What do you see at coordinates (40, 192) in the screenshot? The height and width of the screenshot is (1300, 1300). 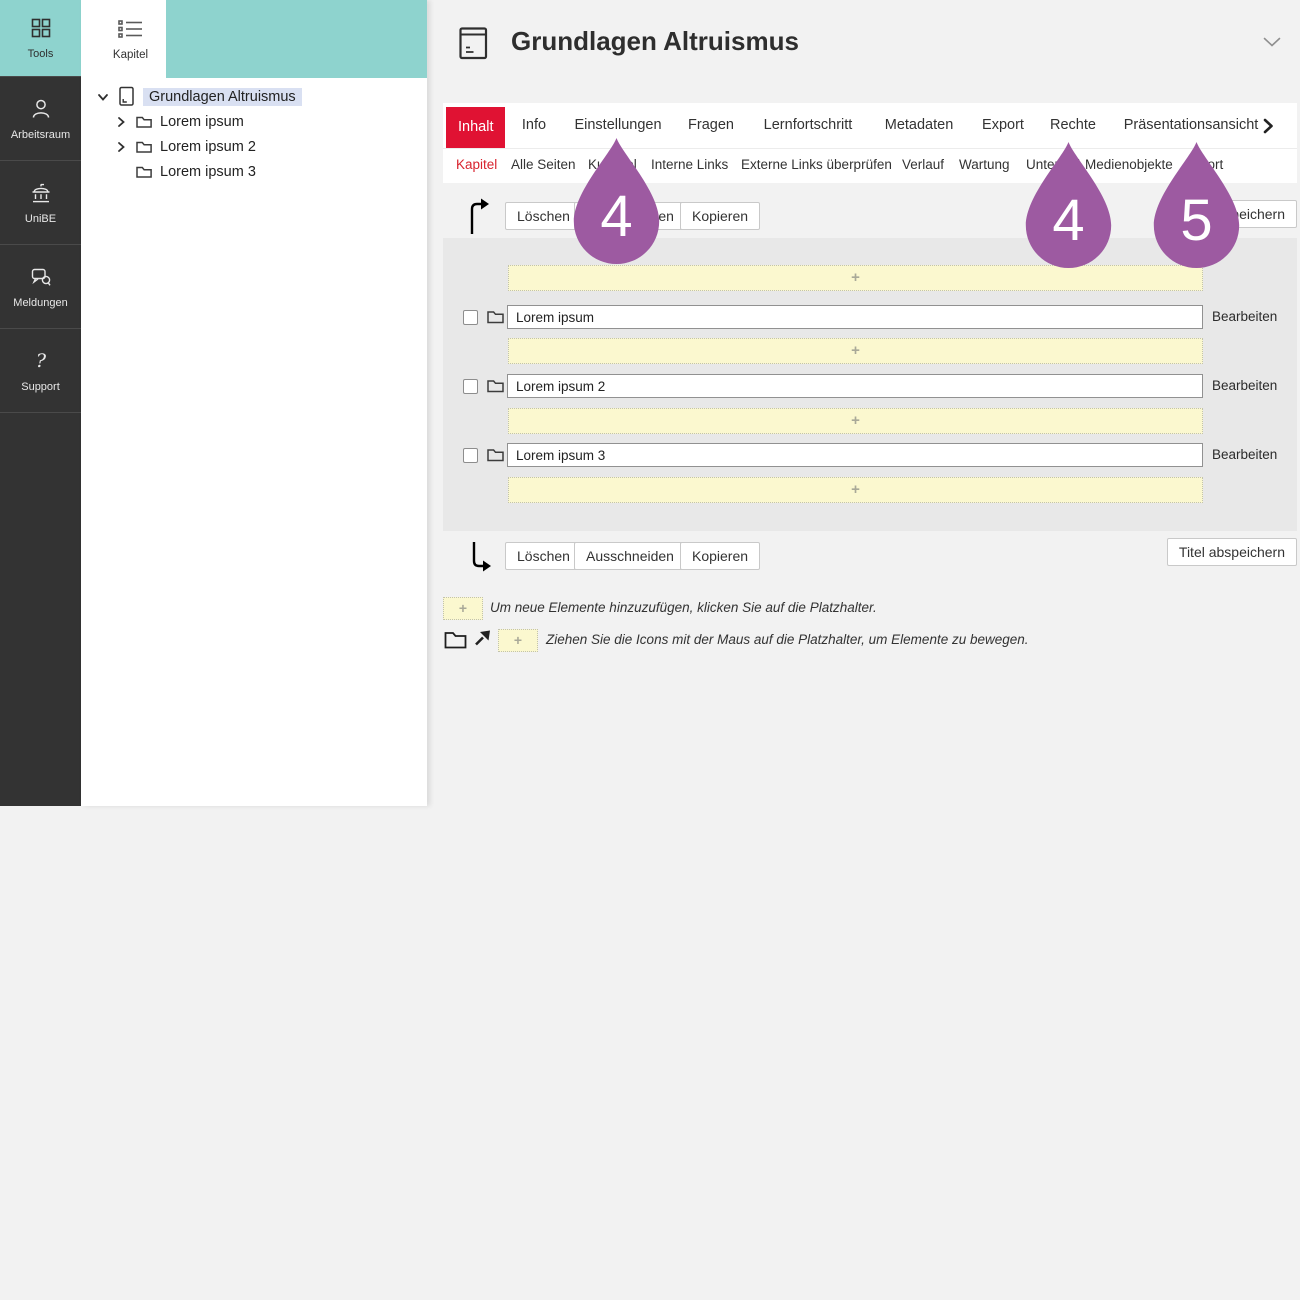 I see `university-icon` at bounding box center [40, 192].